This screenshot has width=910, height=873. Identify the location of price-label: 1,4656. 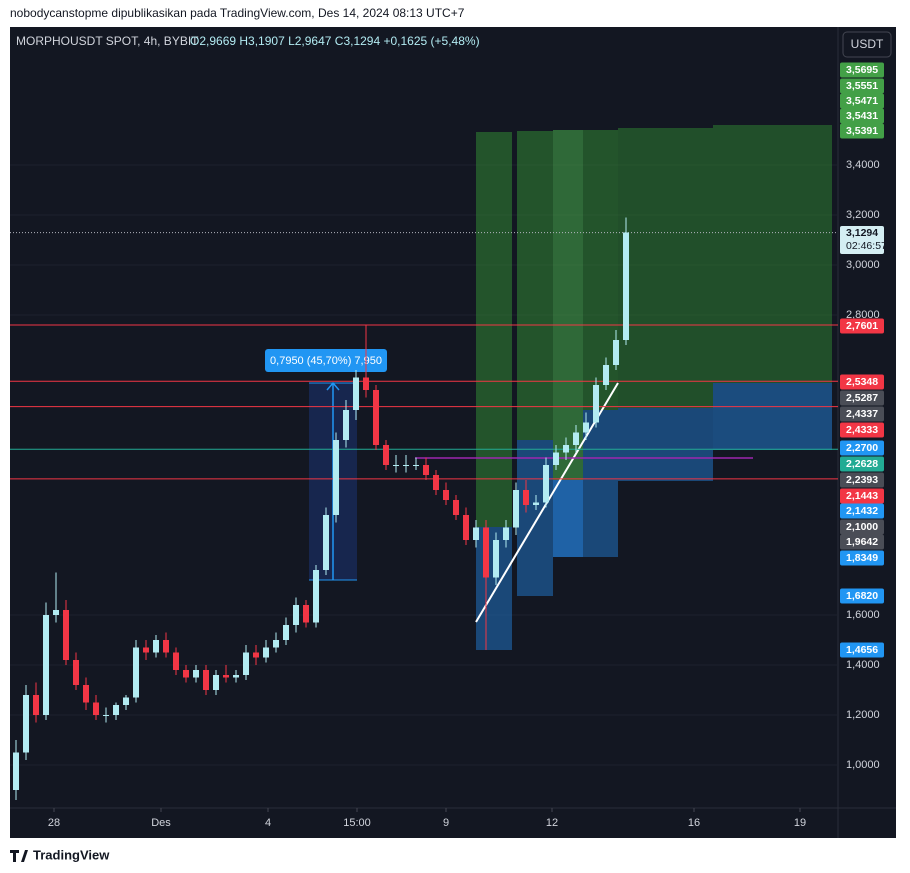
(862, 650).